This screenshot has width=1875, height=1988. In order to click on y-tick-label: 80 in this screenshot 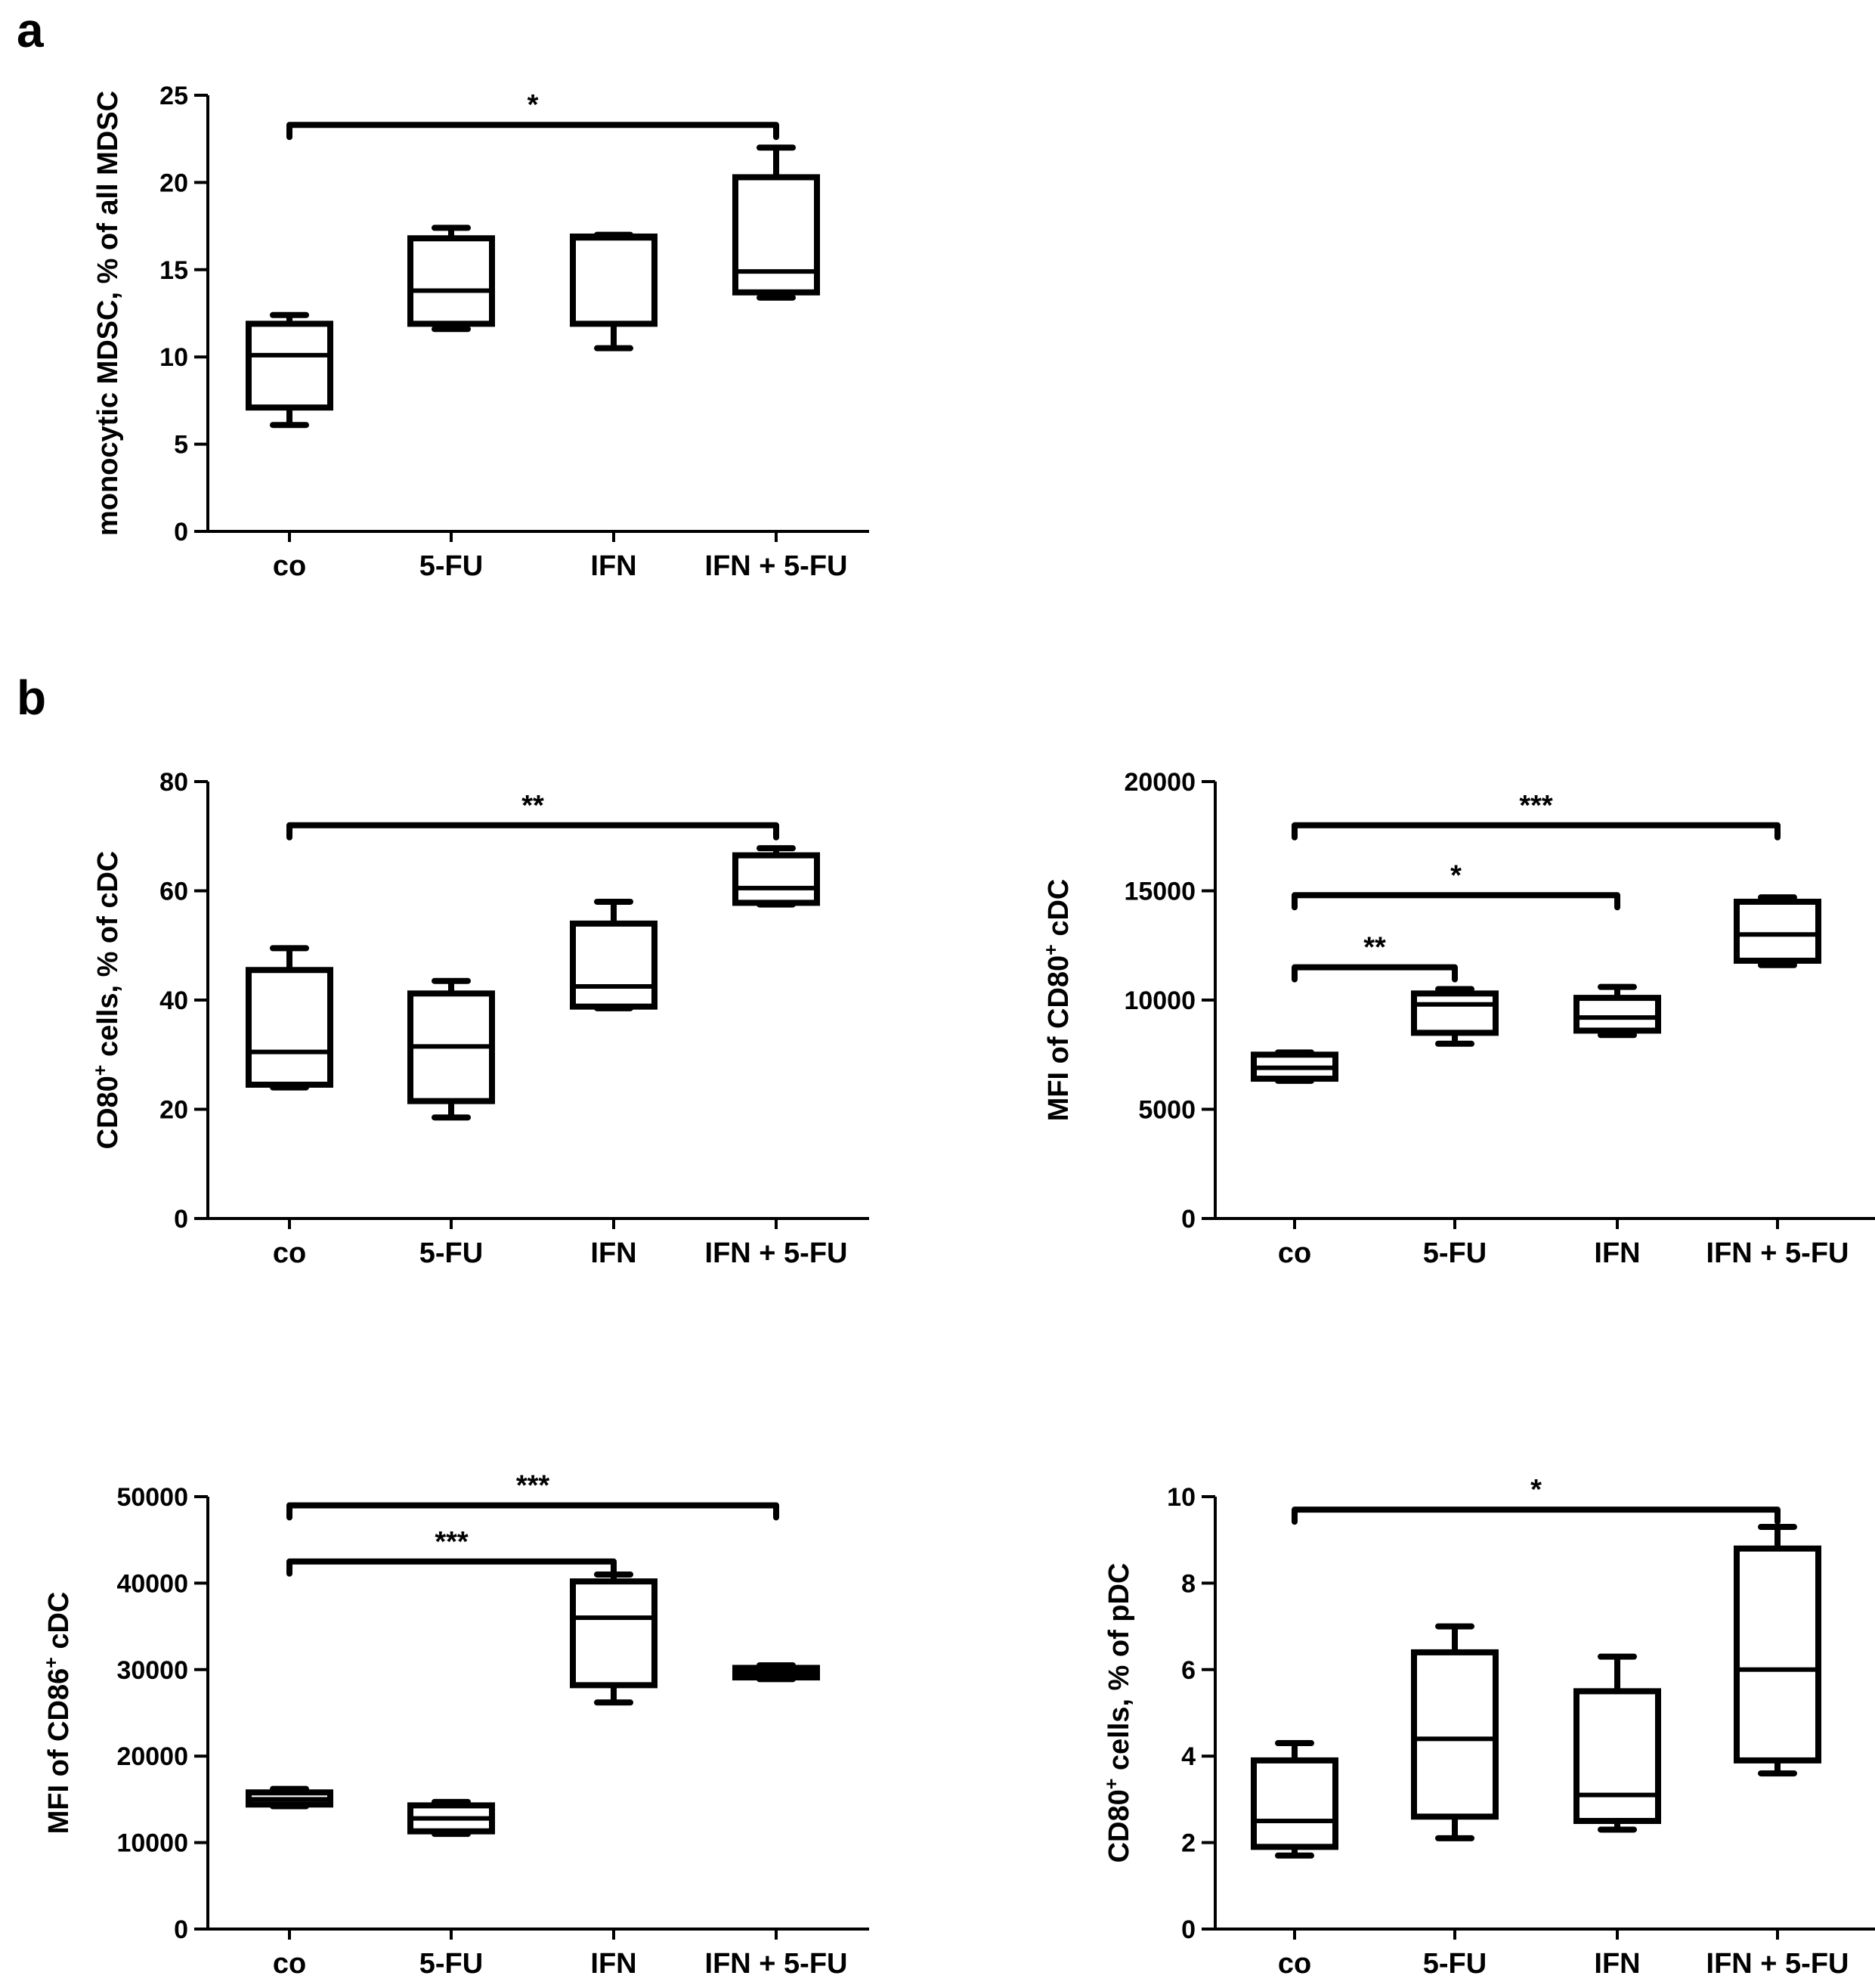, I will do `click(173, 782)`.